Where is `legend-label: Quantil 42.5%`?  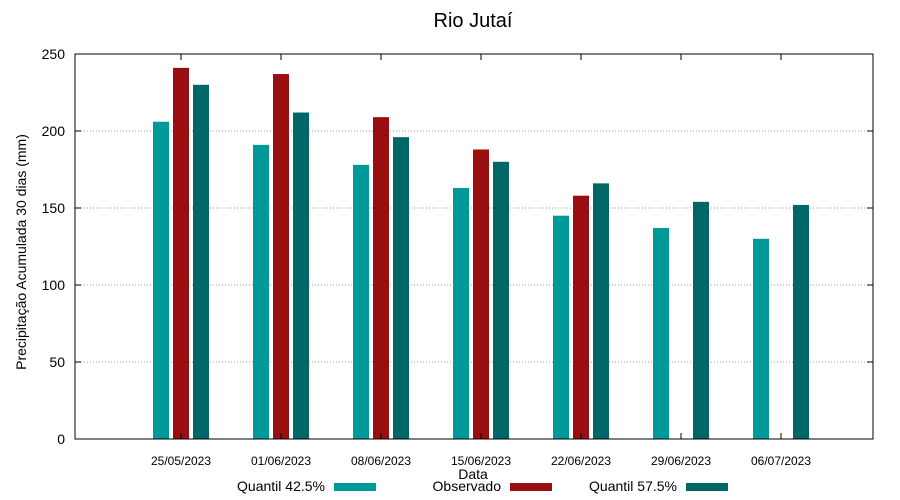 legend-label: Quantil 42.5% is located at coordinates (281, 486).